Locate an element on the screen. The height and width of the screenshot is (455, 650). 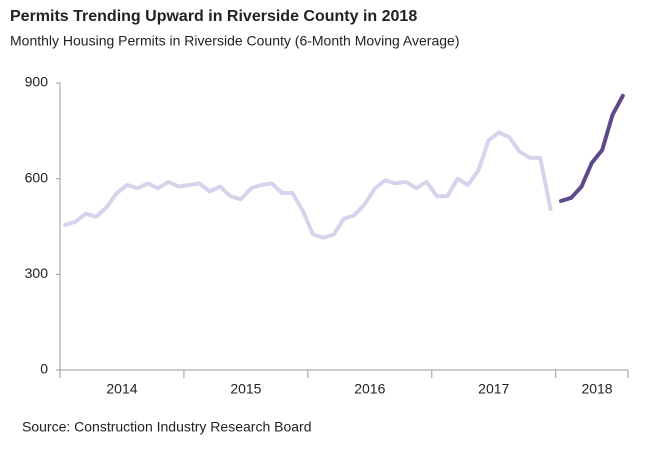
x-tick-label: 2016 is located at coordinates (369, 389).